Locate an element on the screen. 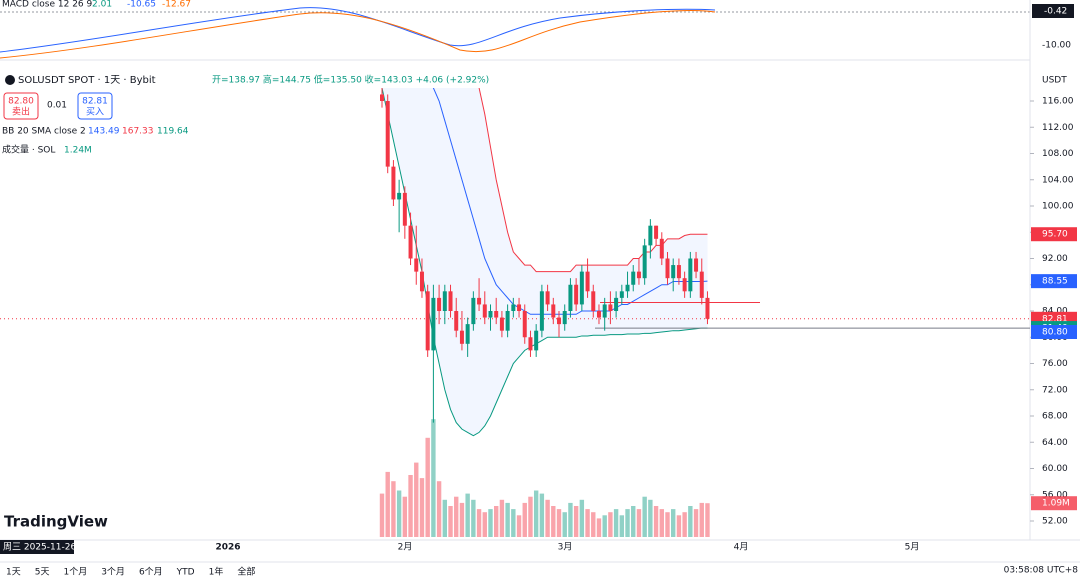 The image size is (1080, 581). bb-basis is located at coordinates (570, 201).